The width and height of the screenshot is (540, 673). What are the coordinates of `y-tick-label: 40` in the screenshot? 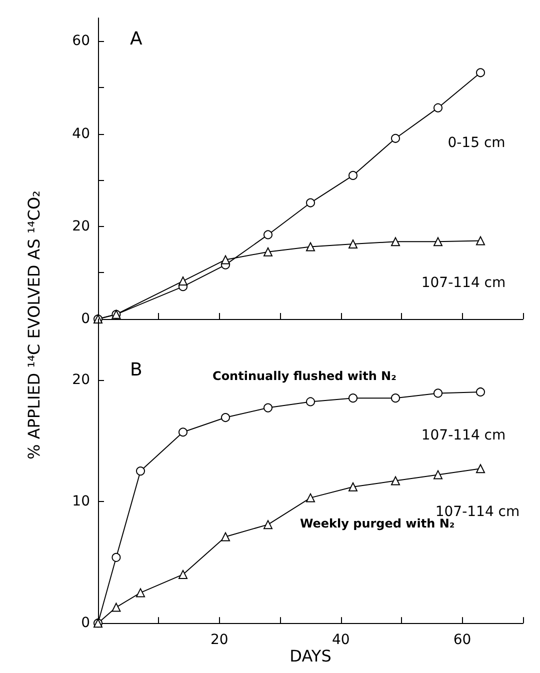 It's located at (81, 134).